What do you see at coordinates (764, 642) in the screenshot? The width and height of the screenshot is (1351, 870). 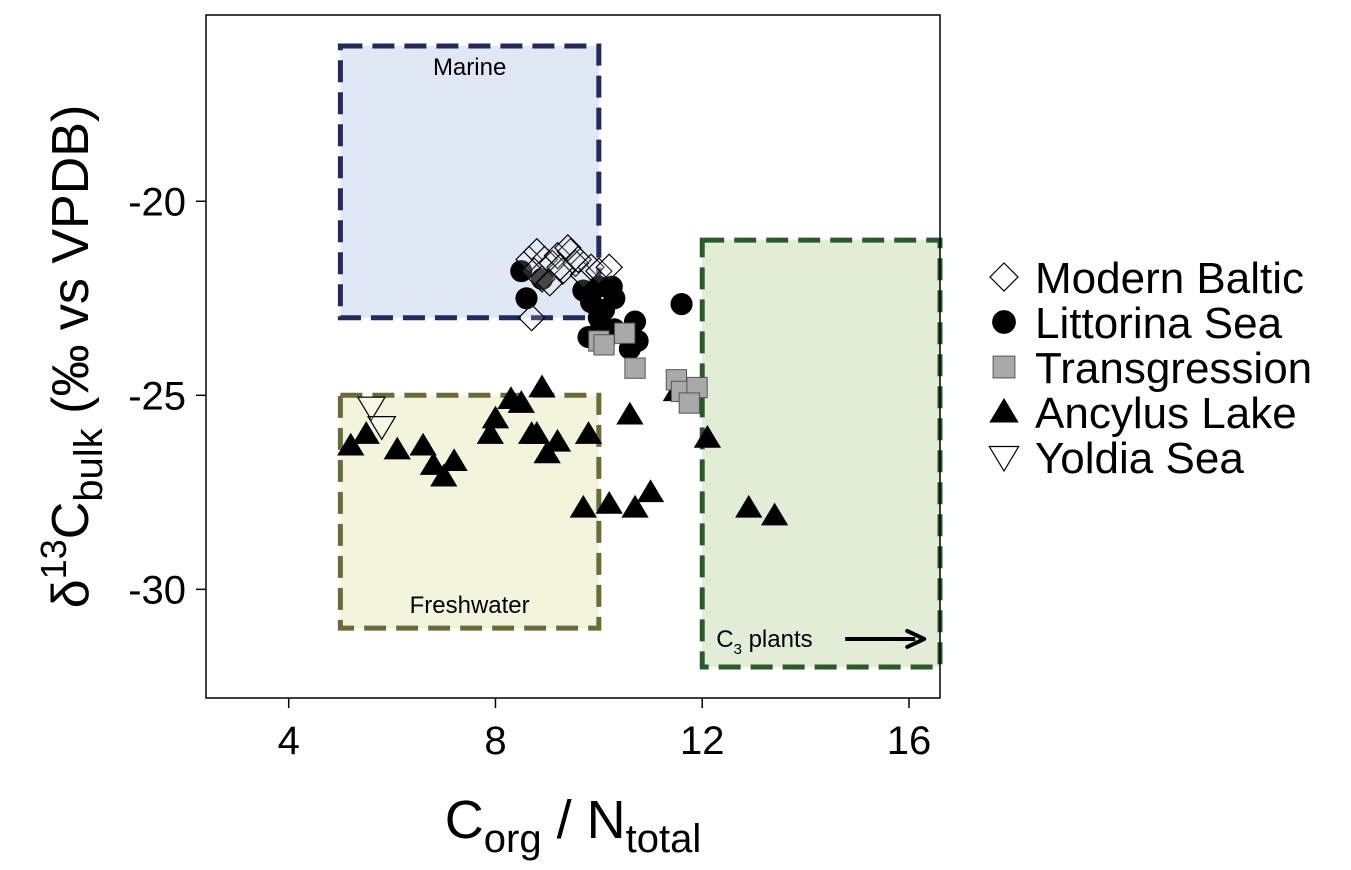 I see `c3-plants-region-label: C3 plants` at bounding box center [764, 642].